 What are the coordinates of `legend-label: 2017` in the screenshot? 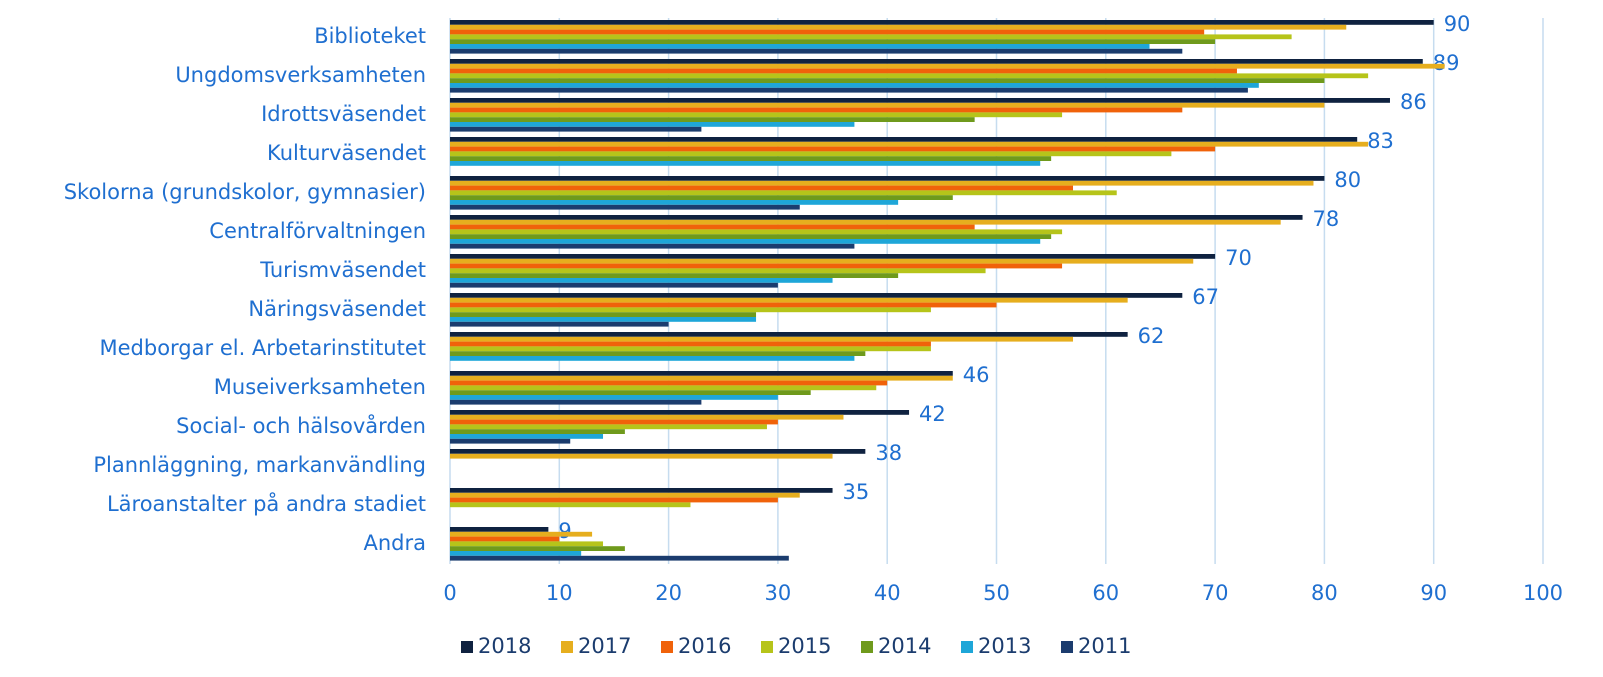 It's located at (604, 646).